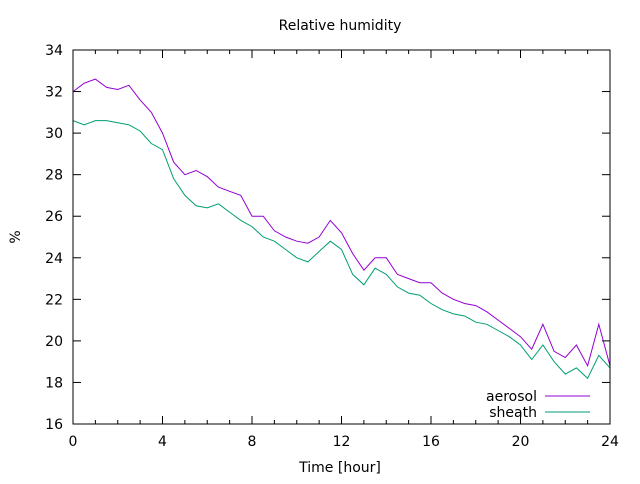  I want to click on y-axis-label: %, so click(16, 236).